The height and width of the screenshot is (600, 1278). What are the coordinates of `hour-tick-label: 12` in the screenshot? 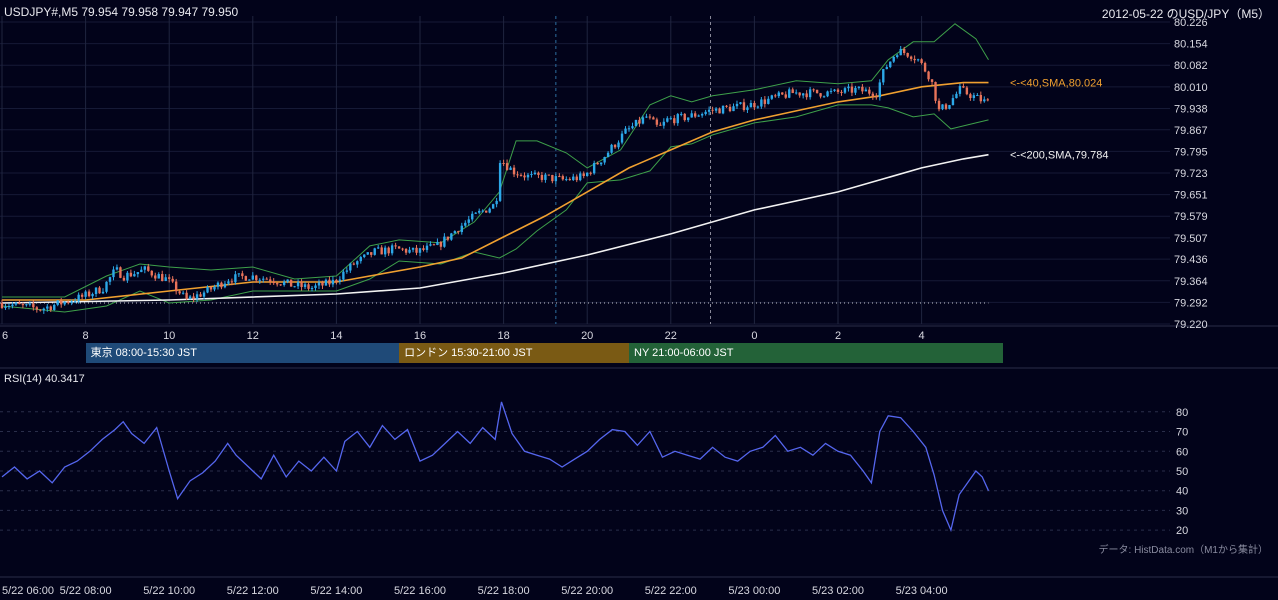 It's located at (253, 336).